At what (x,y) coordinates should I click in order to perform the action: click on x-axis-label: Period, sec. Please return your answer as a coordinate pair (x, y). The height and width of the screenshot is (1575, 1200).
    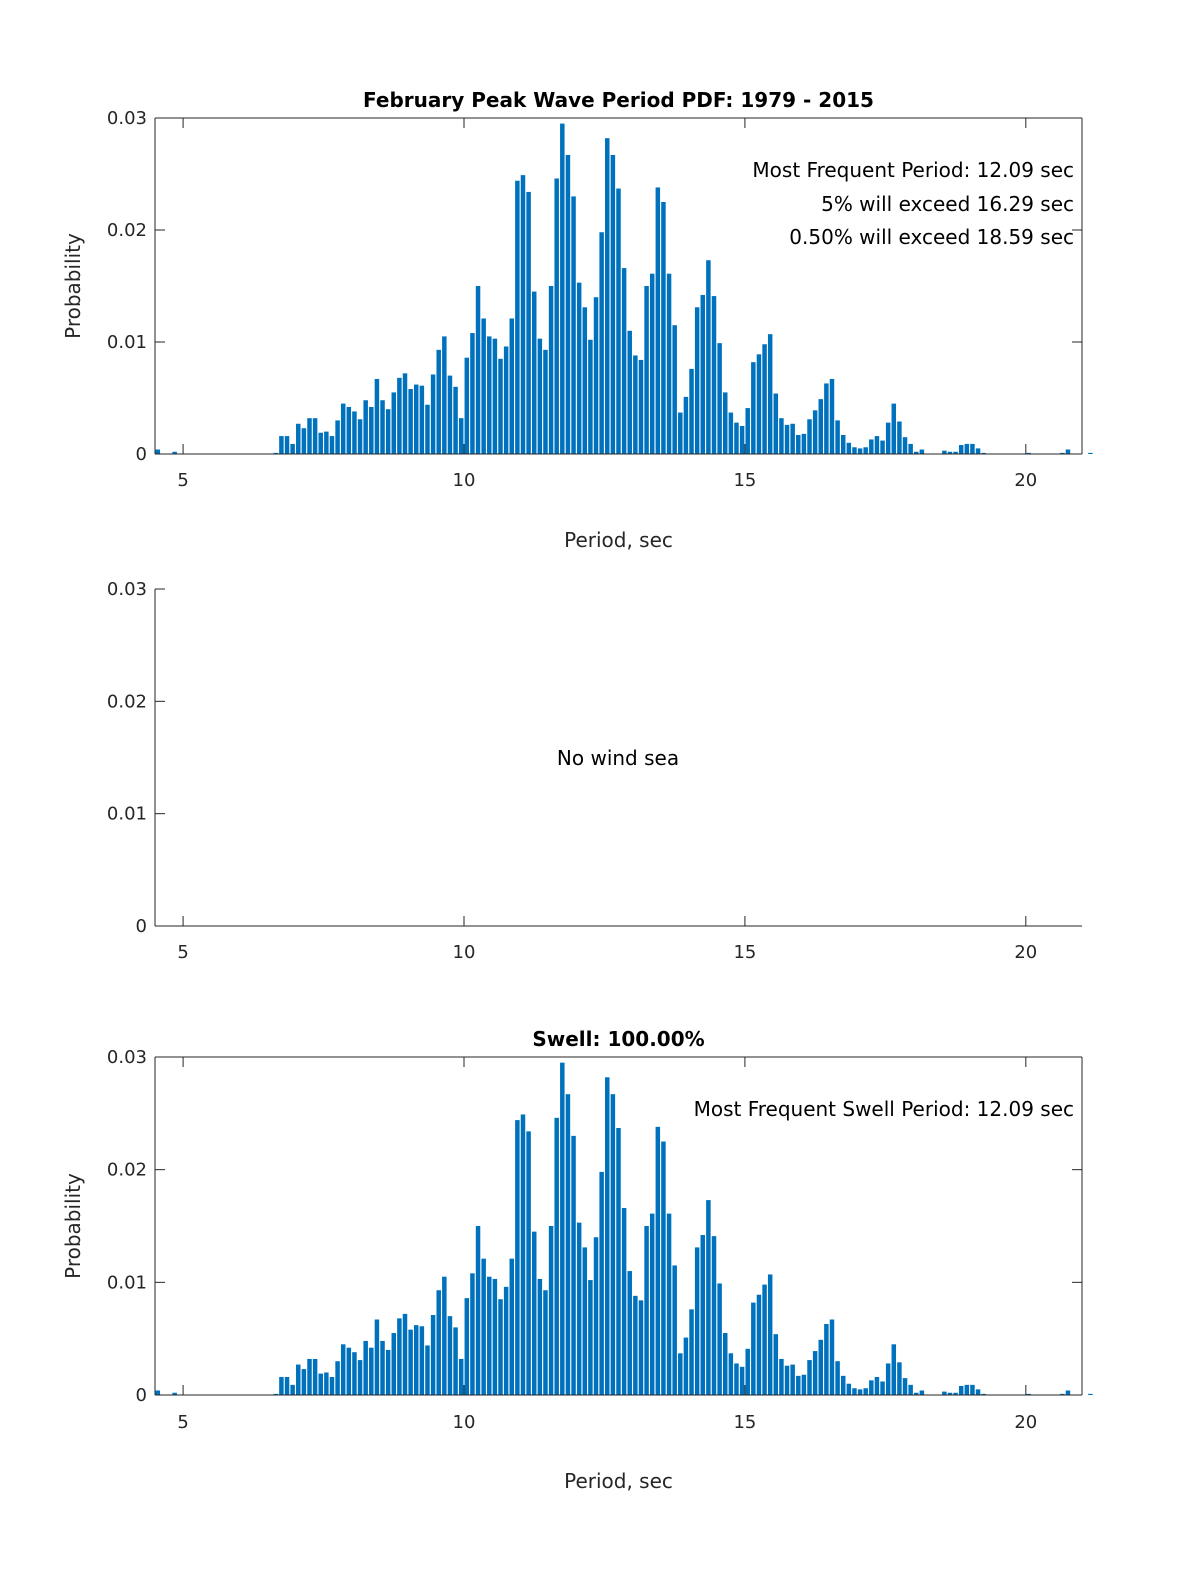
    Looking at the image, I should click on (618, 540).